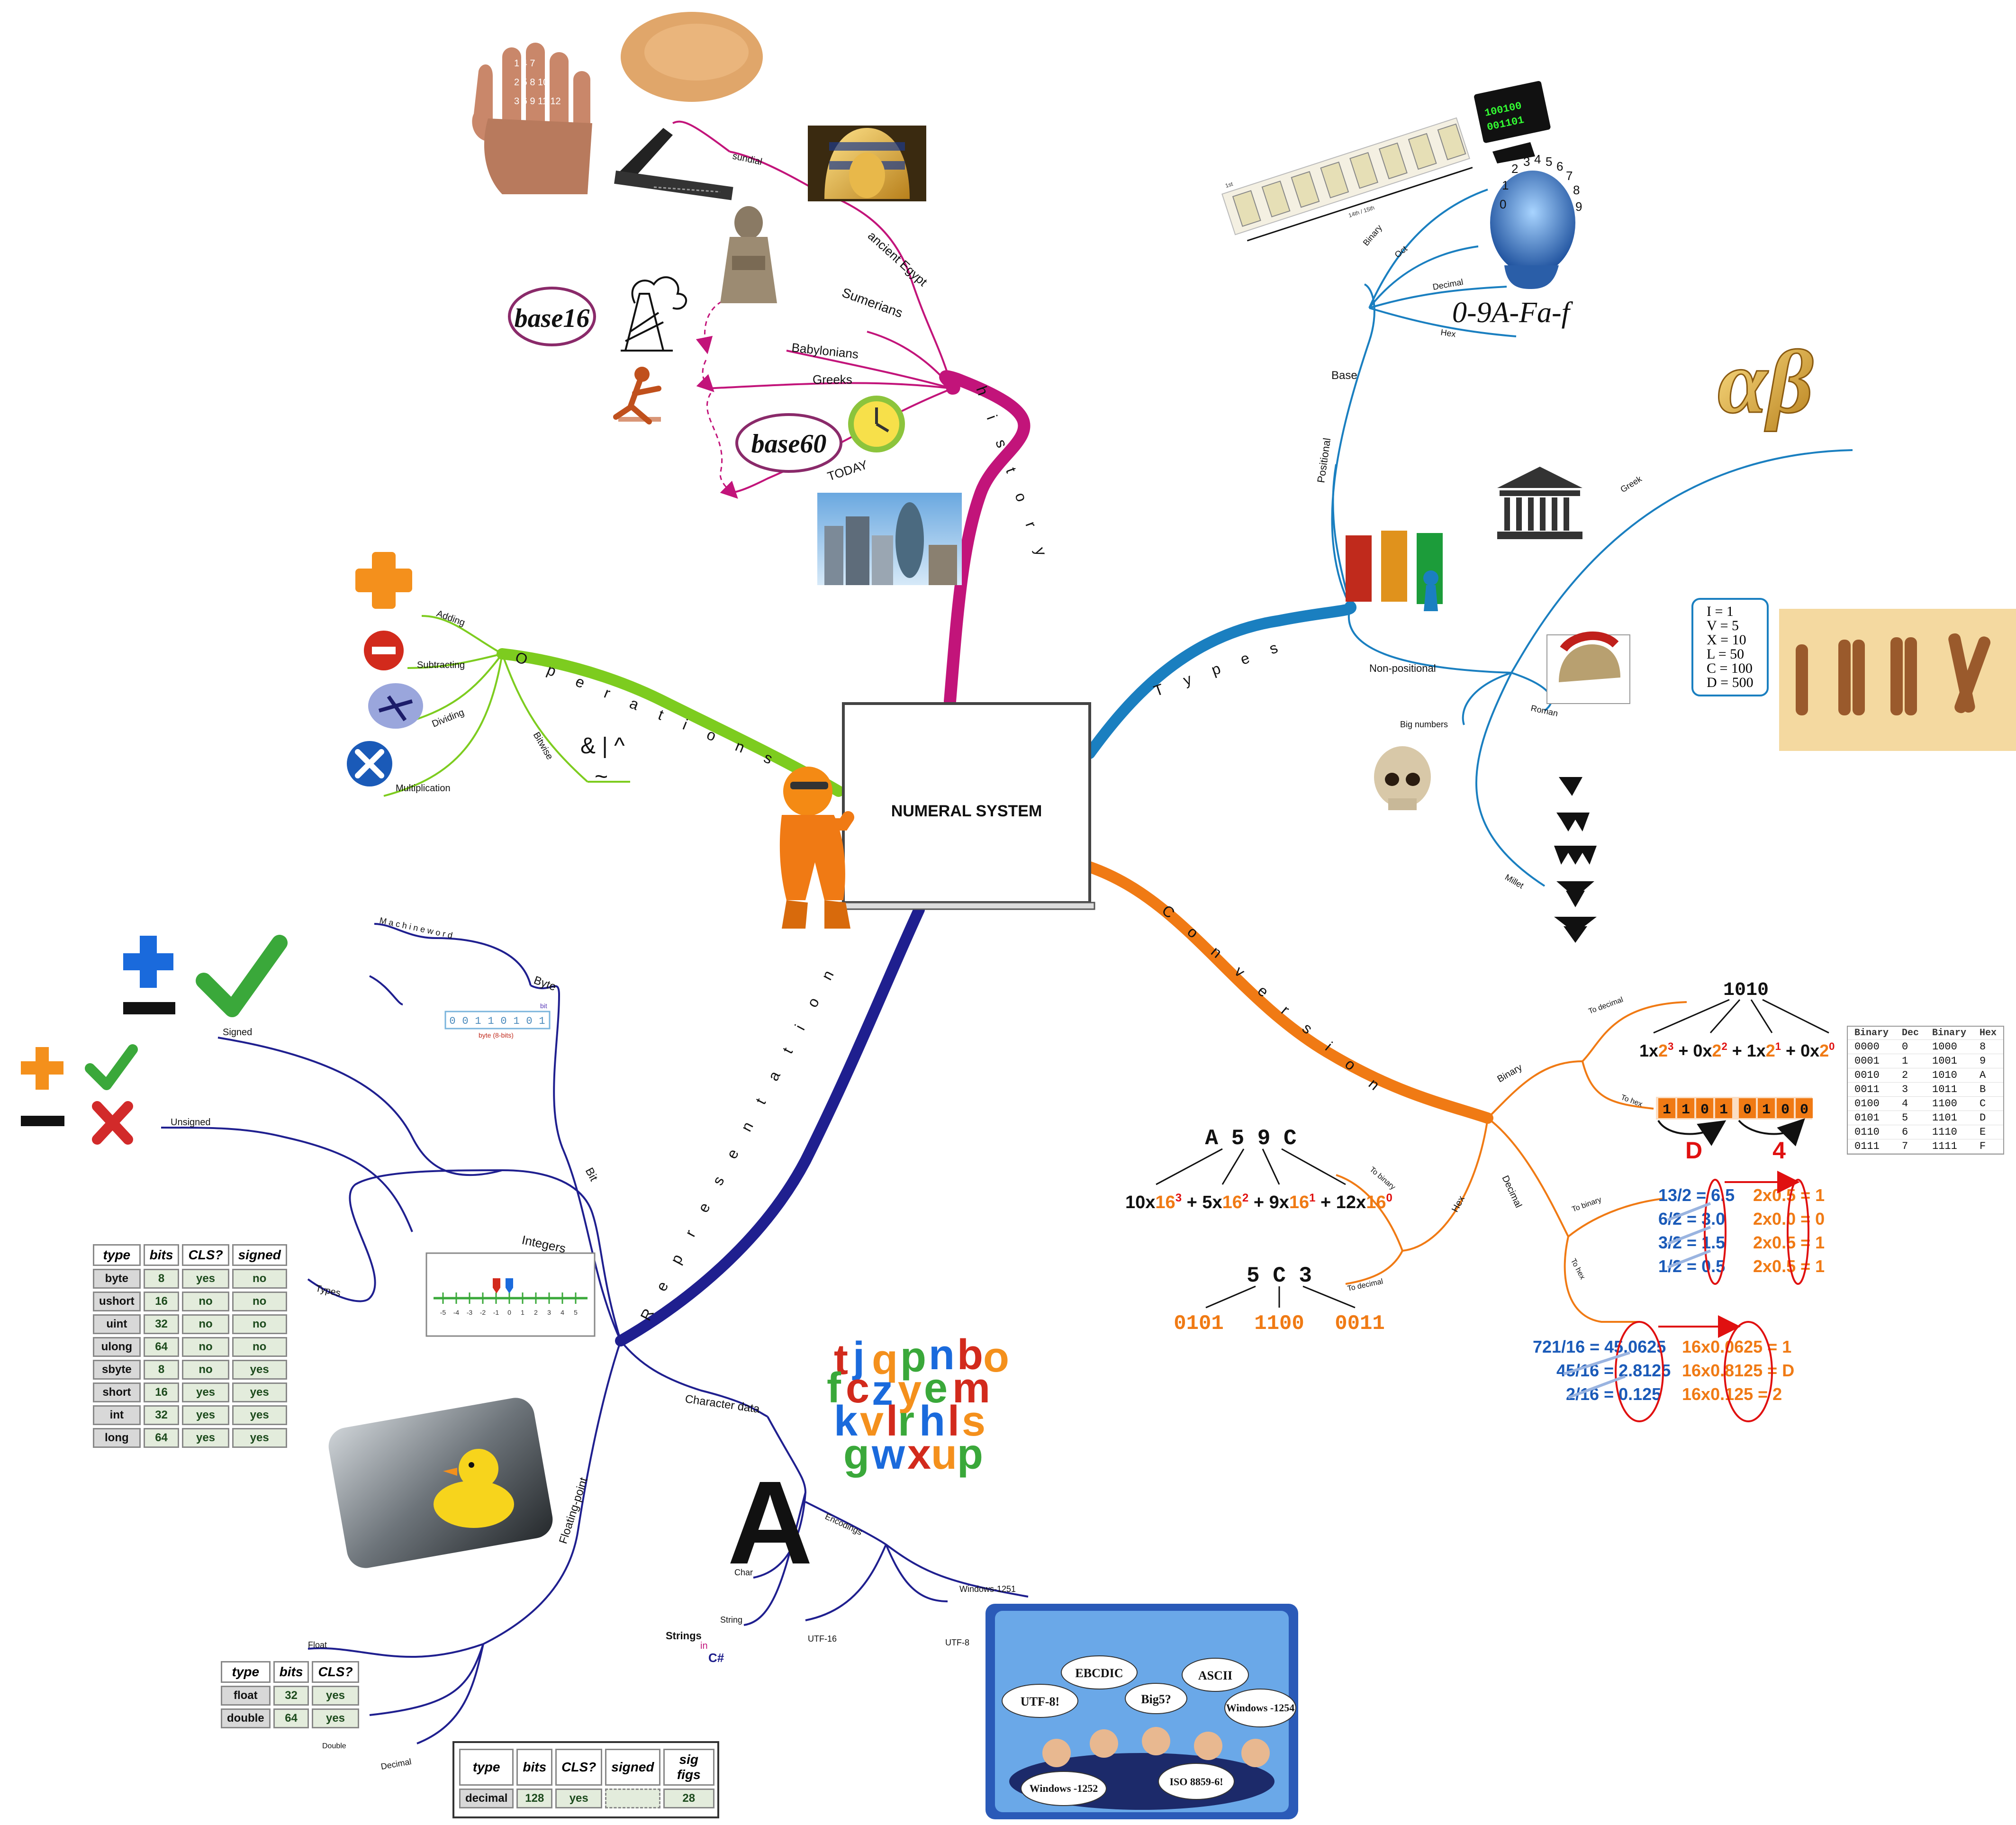 This screenshot has height=1825, width=2016. I want to click on conversion-to-hex-2: To hex, so click(1578, 1269).